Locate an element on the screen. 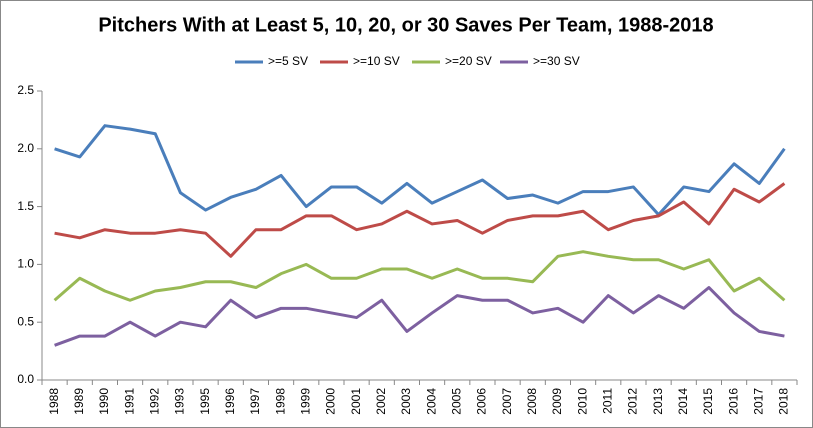  x-tick-label: 1992 is located at coordinates (154, 401).